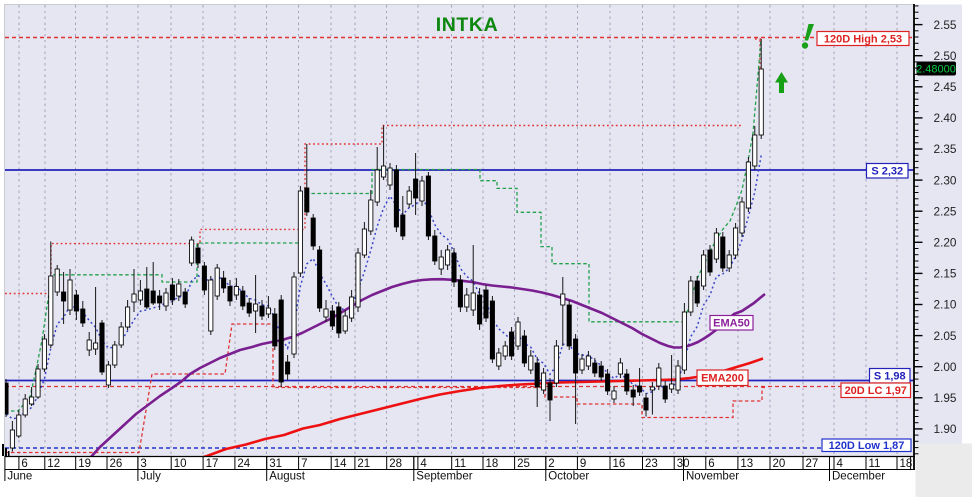  What do you see at coordinates (583, 464) in the screenshot?
I see `svg-text: 9` at bounding box center [583, 464].